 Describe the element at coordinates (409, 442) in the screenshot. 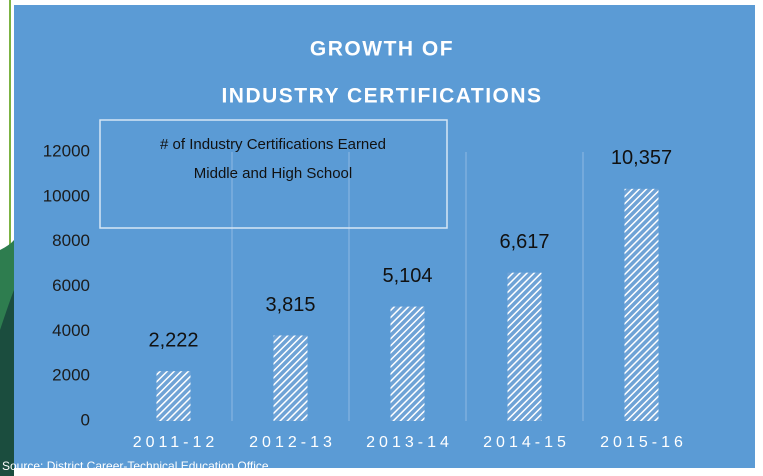

I see `x-tick-label: 2013-14` at that location.